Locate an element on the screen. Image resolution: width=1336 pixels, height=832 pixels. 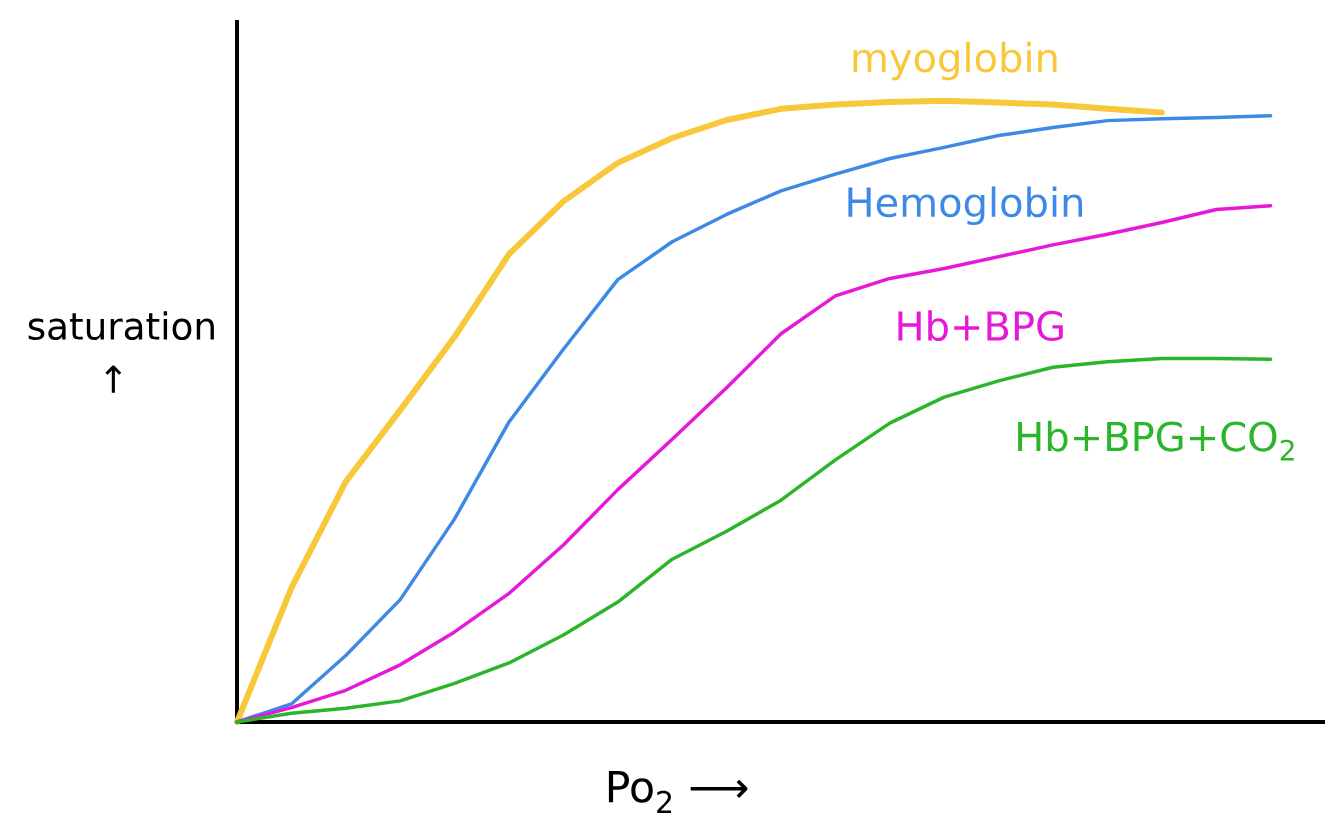
series-label: Hb+BPG+CO$_{2}$ is located at coordinates (1156, 440).